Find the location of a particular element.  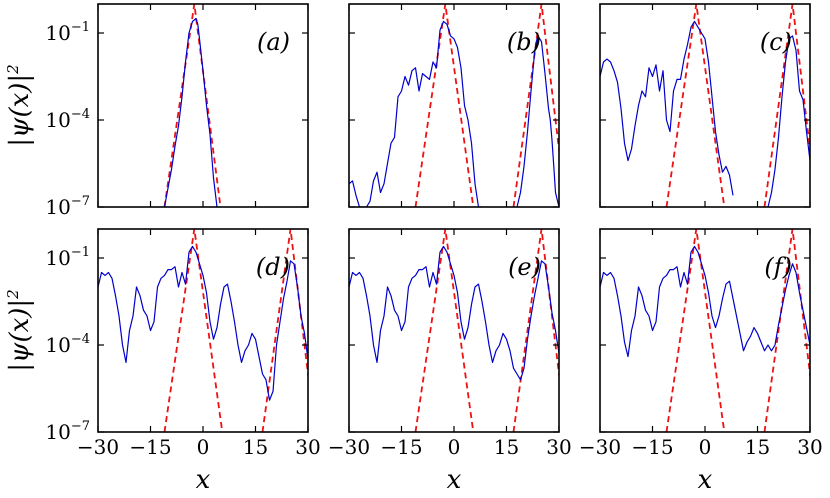

panel-label-f: (f) is located at coordinates (778, 267).